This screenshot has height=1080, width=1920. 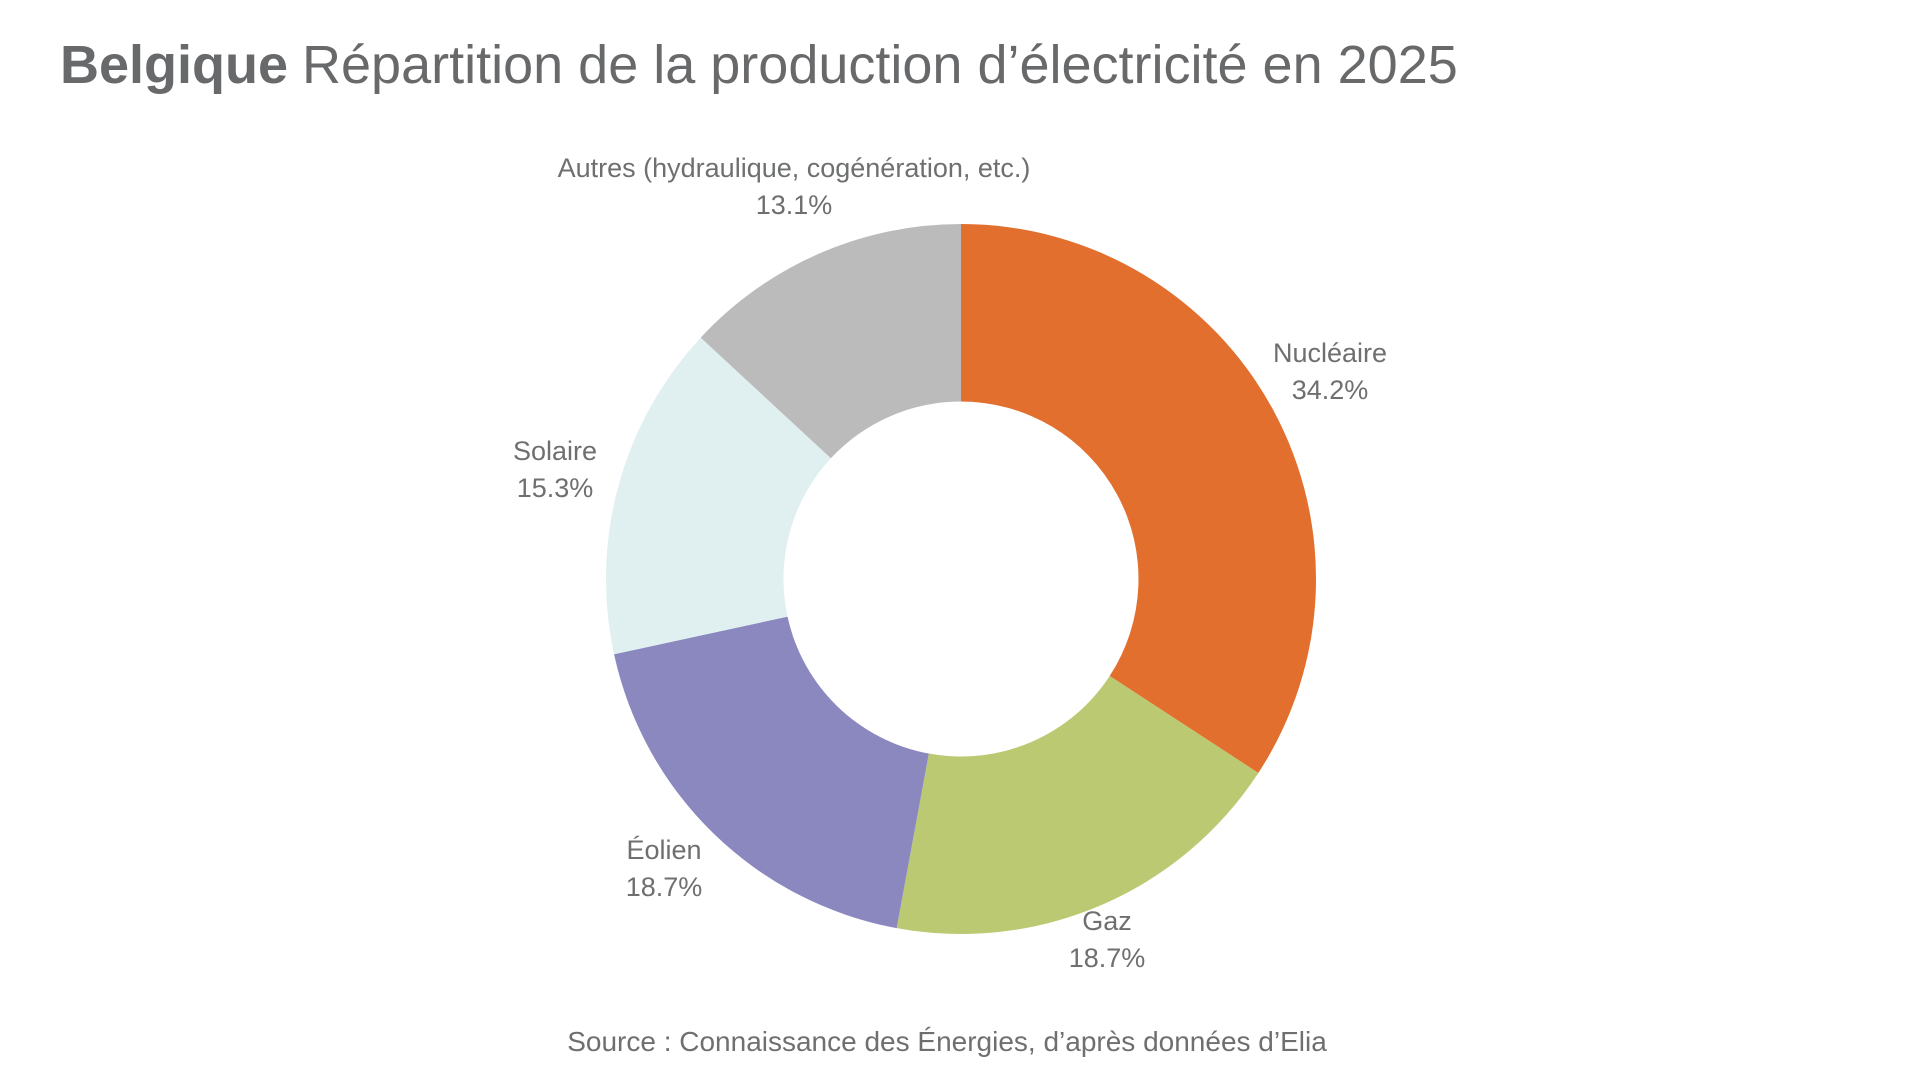 What do you see at coordinates (664, 850) in the screenshot?
I see `slice-label-eolien-name: Éolien` at bounding box center [664, 850].